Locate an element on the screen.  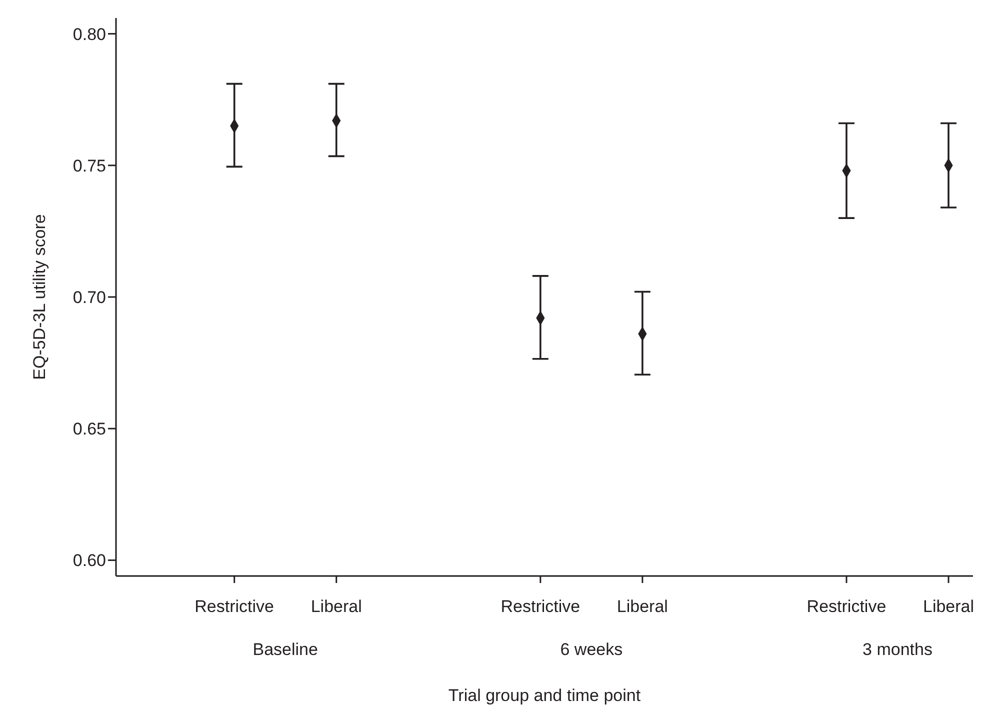
y-tick-label: 0.75 is located at coordinates (89, 166).